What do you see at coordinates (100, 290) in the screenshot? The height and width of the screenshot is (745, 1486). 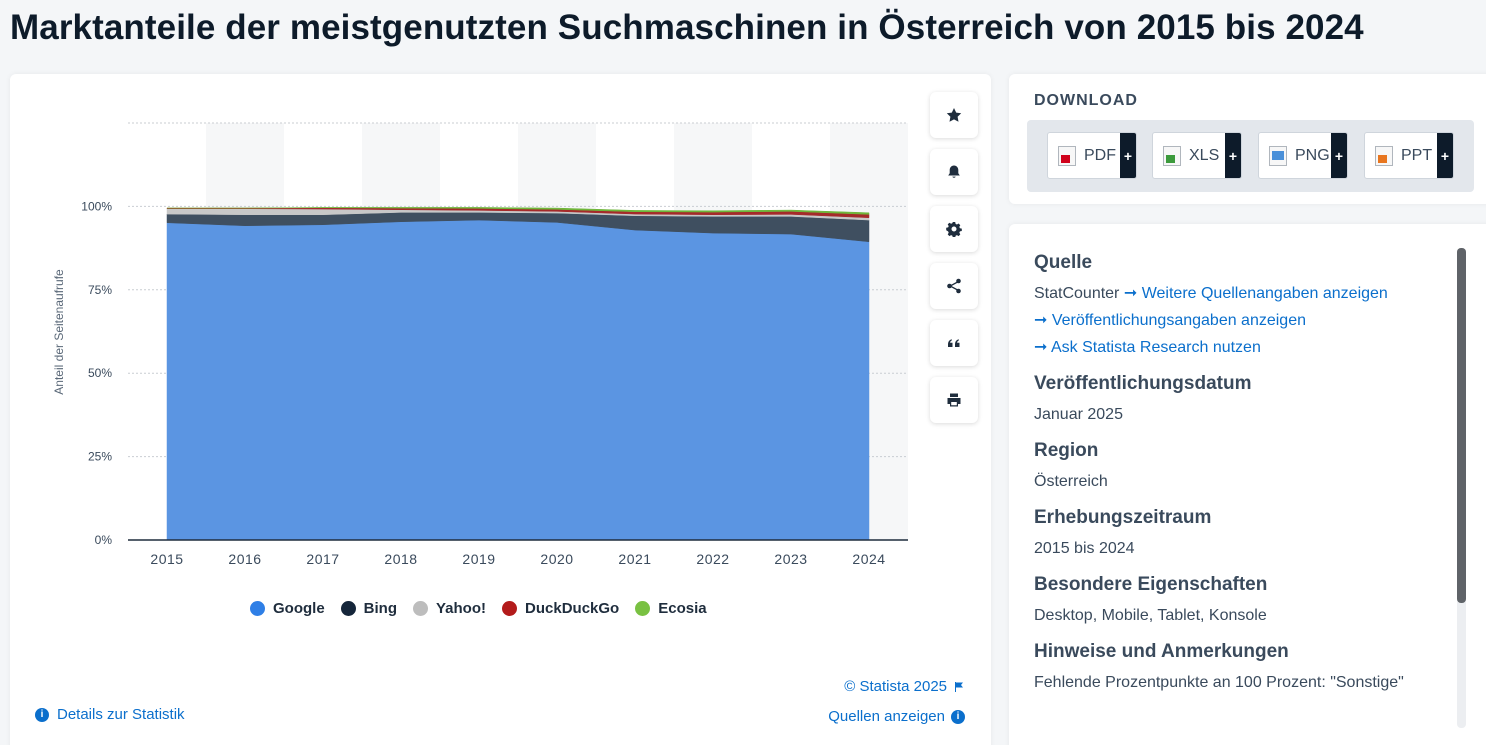 I see `y-tick-label: 75%` at bounding box center [100, 290].